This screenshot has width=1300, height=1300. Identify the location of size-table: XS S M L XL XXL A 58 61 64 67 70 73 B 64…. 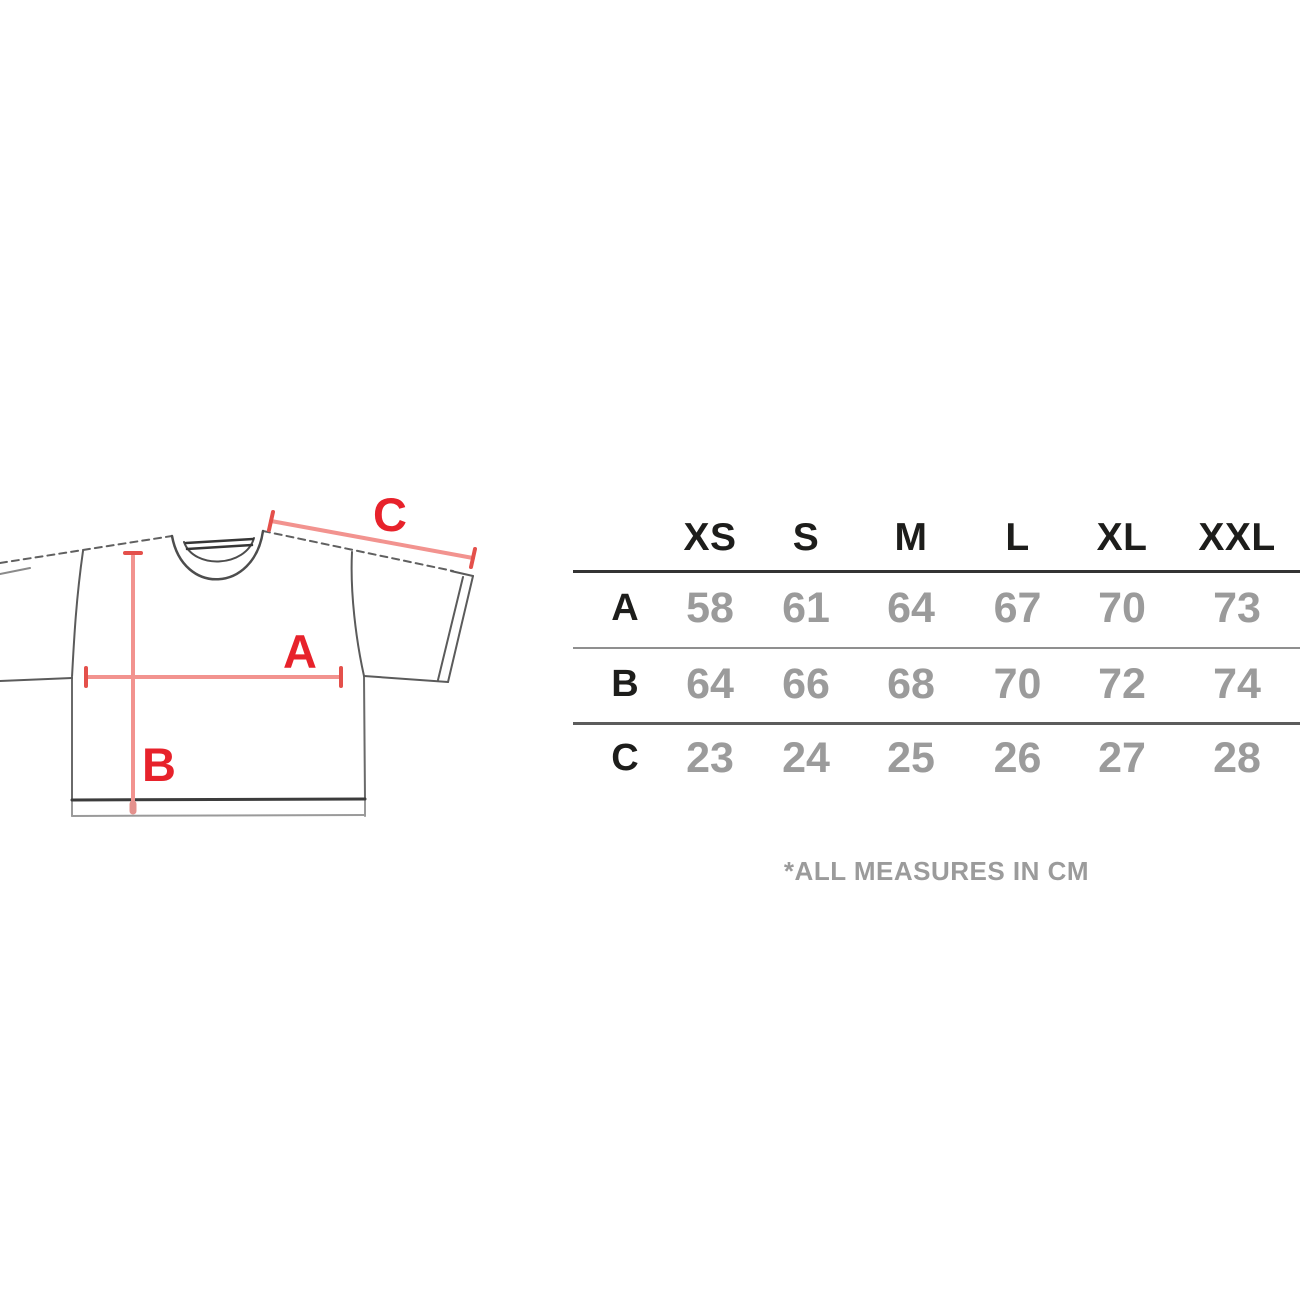
(936, 650).